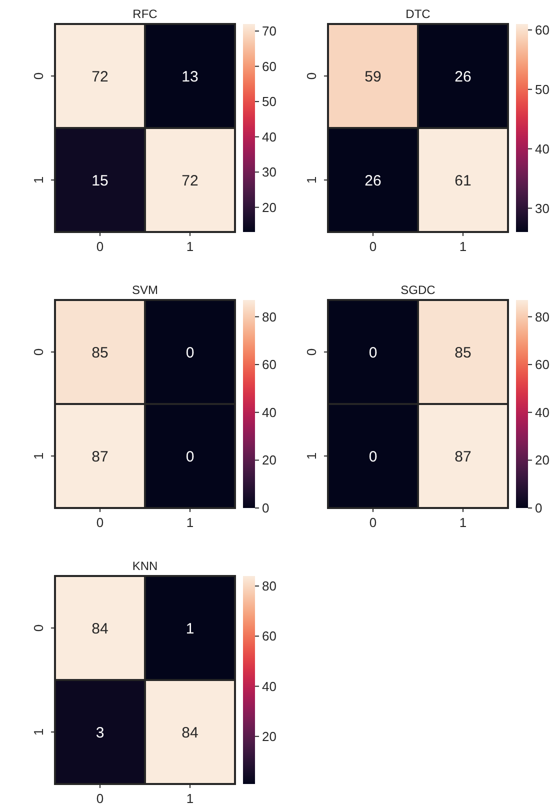  Describe the element at coordinates (100, 181) in the screenshot. I see `data-label: 15` at that location.